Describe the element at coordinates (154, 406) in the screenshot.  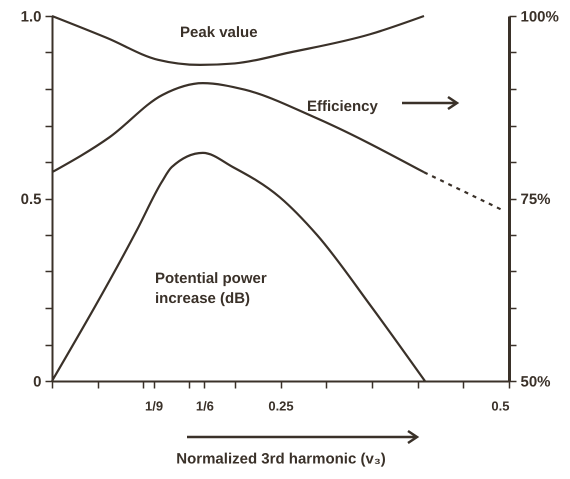
I see `x-tick-label: 1/9` at that location.